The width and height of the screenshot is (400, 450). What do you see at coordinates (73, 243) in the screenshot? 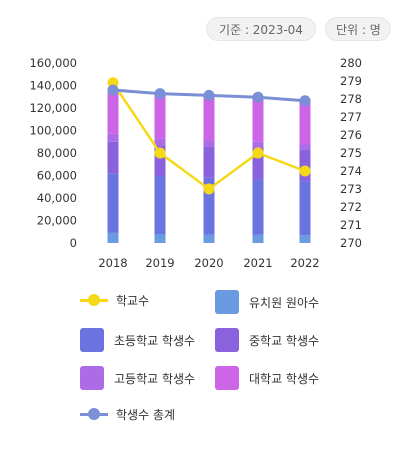
I see `y-left-tick-label: 0` at bounding box center [73, 243].